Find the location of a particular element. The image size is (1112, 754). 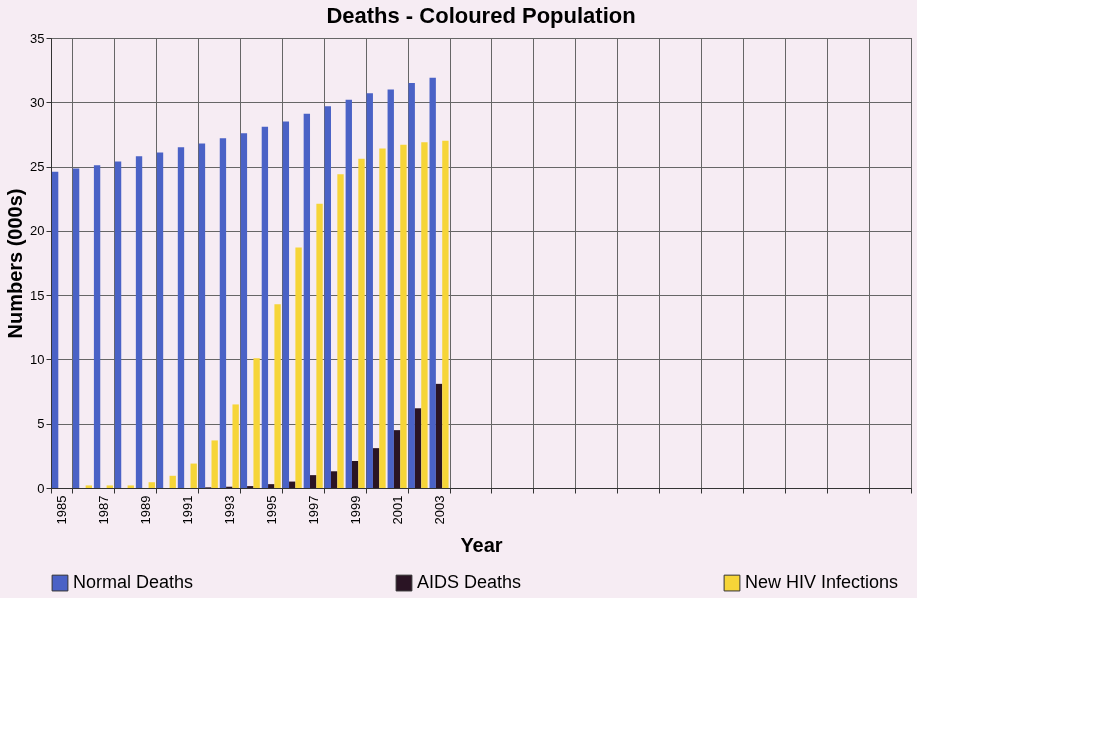

legend-label: New HIV Infections is located at coordinates (822, 582).